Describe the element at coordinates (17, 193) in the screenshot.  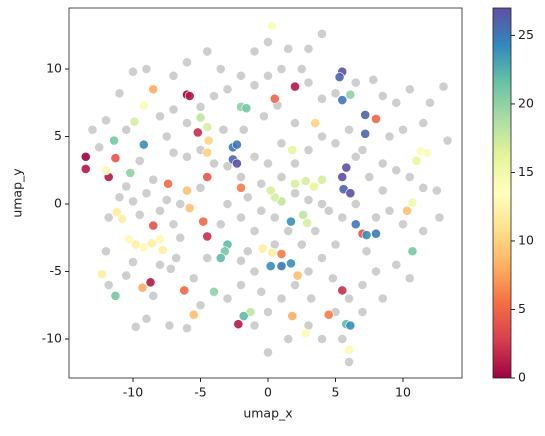
I see `y-axis-label: umap_y` at that location.